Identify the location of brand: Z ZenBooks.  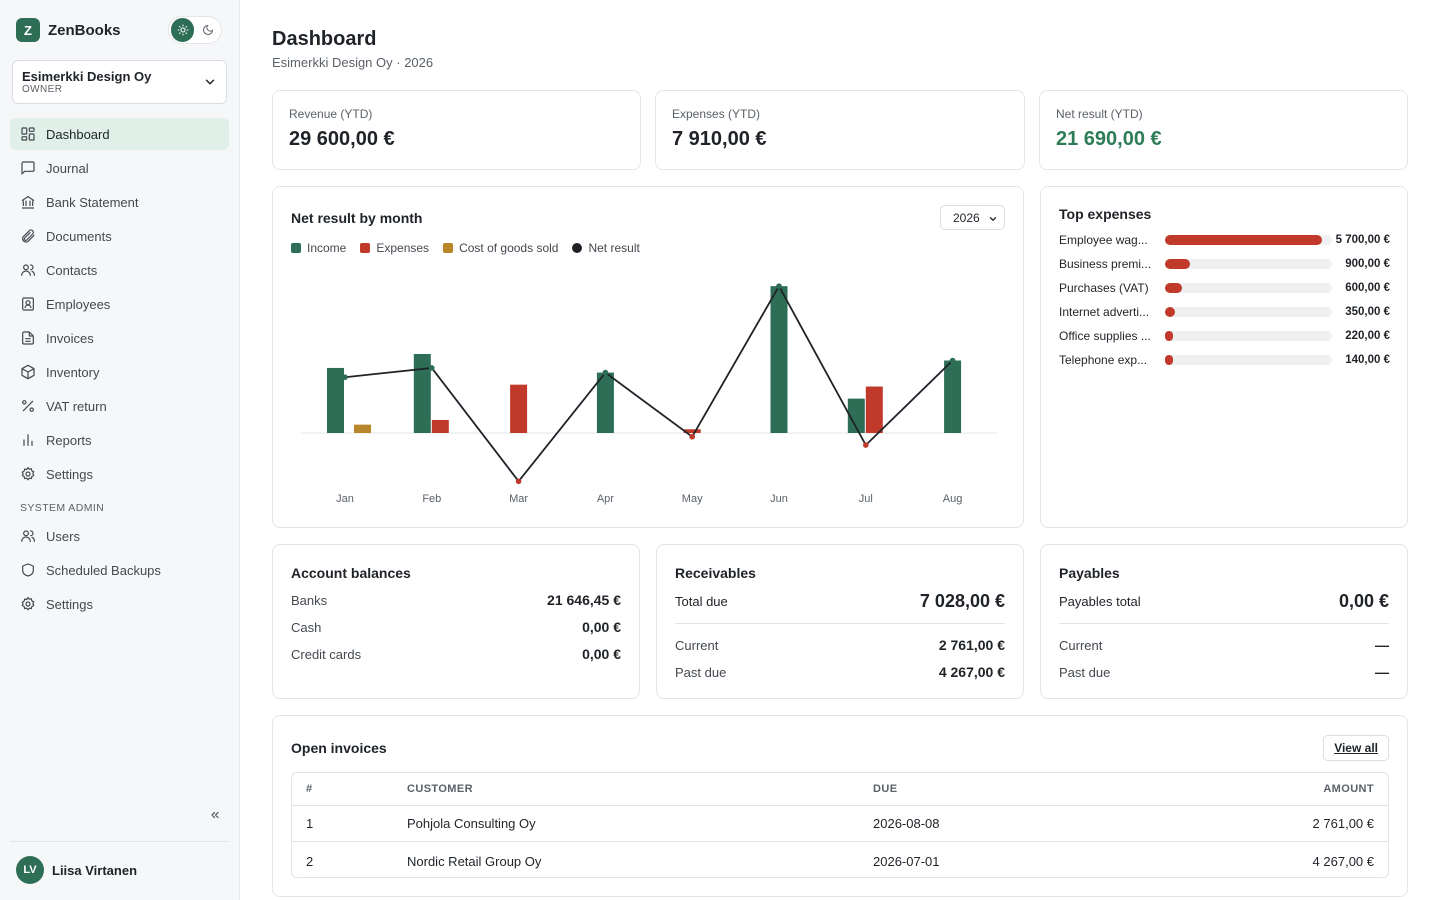
(68, 30).